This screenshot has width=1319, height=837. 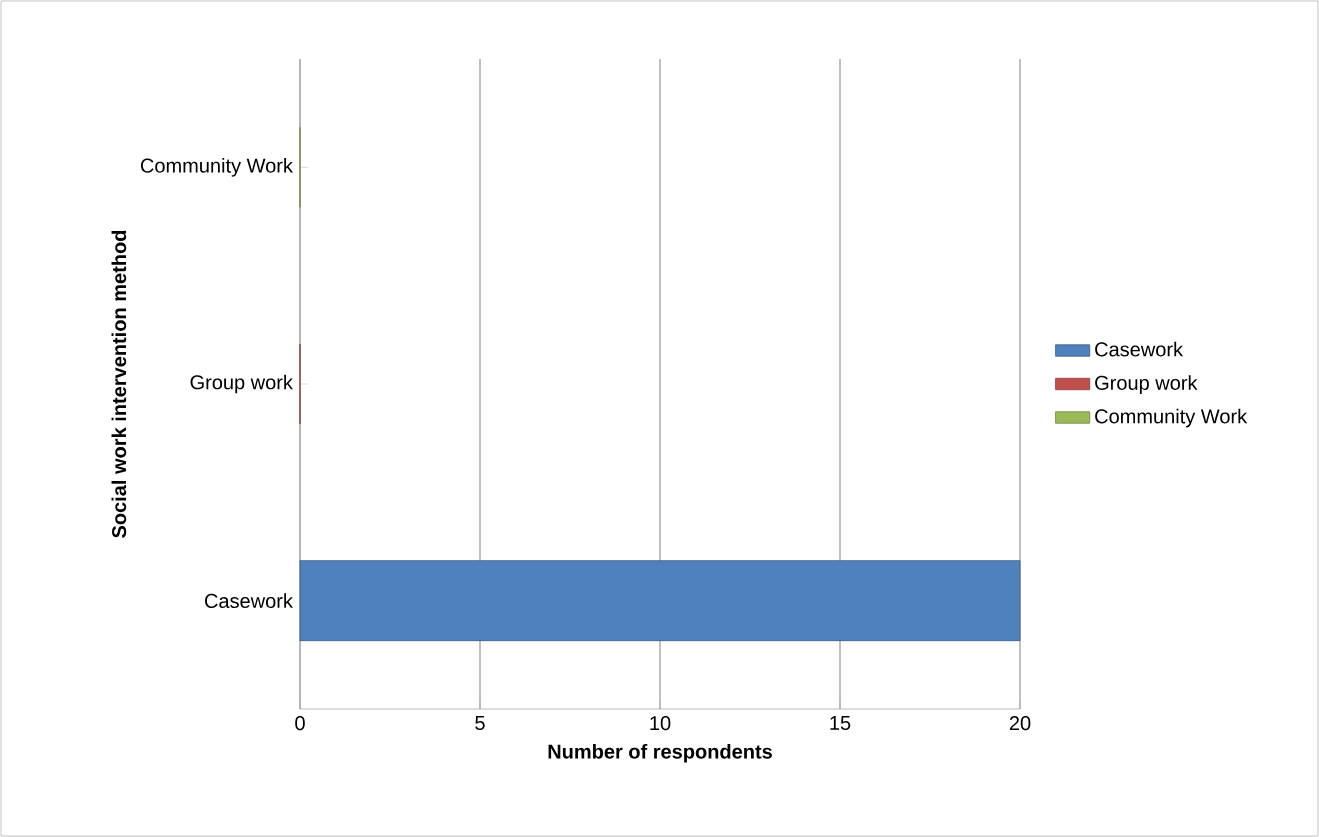 What do you see at coordinates (1020, 723) in the screenshot?
I see `x-tick-label: 20` at bounding box center [1020, 723].